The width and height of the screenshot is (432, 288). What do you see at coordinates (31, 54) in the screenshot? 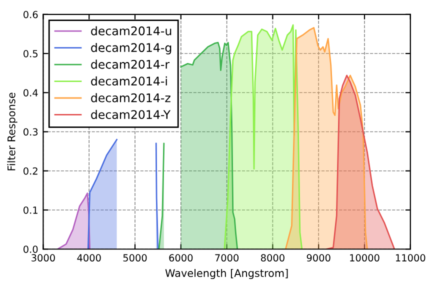
I see `y-tick-label: 0.5` at bounding box center [31, 54].